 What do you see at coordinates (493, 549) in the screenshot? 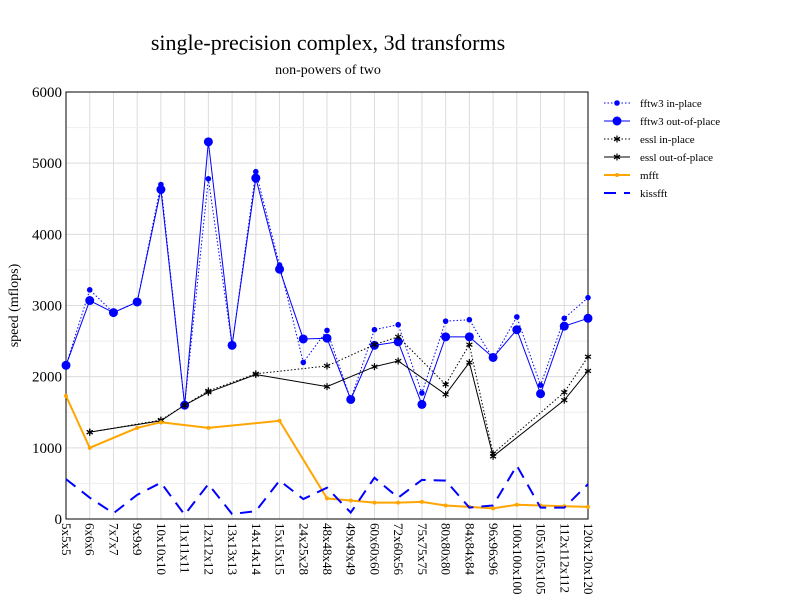
I see `x-tick-label: 96x96x96` at bounding box center [493, 549].